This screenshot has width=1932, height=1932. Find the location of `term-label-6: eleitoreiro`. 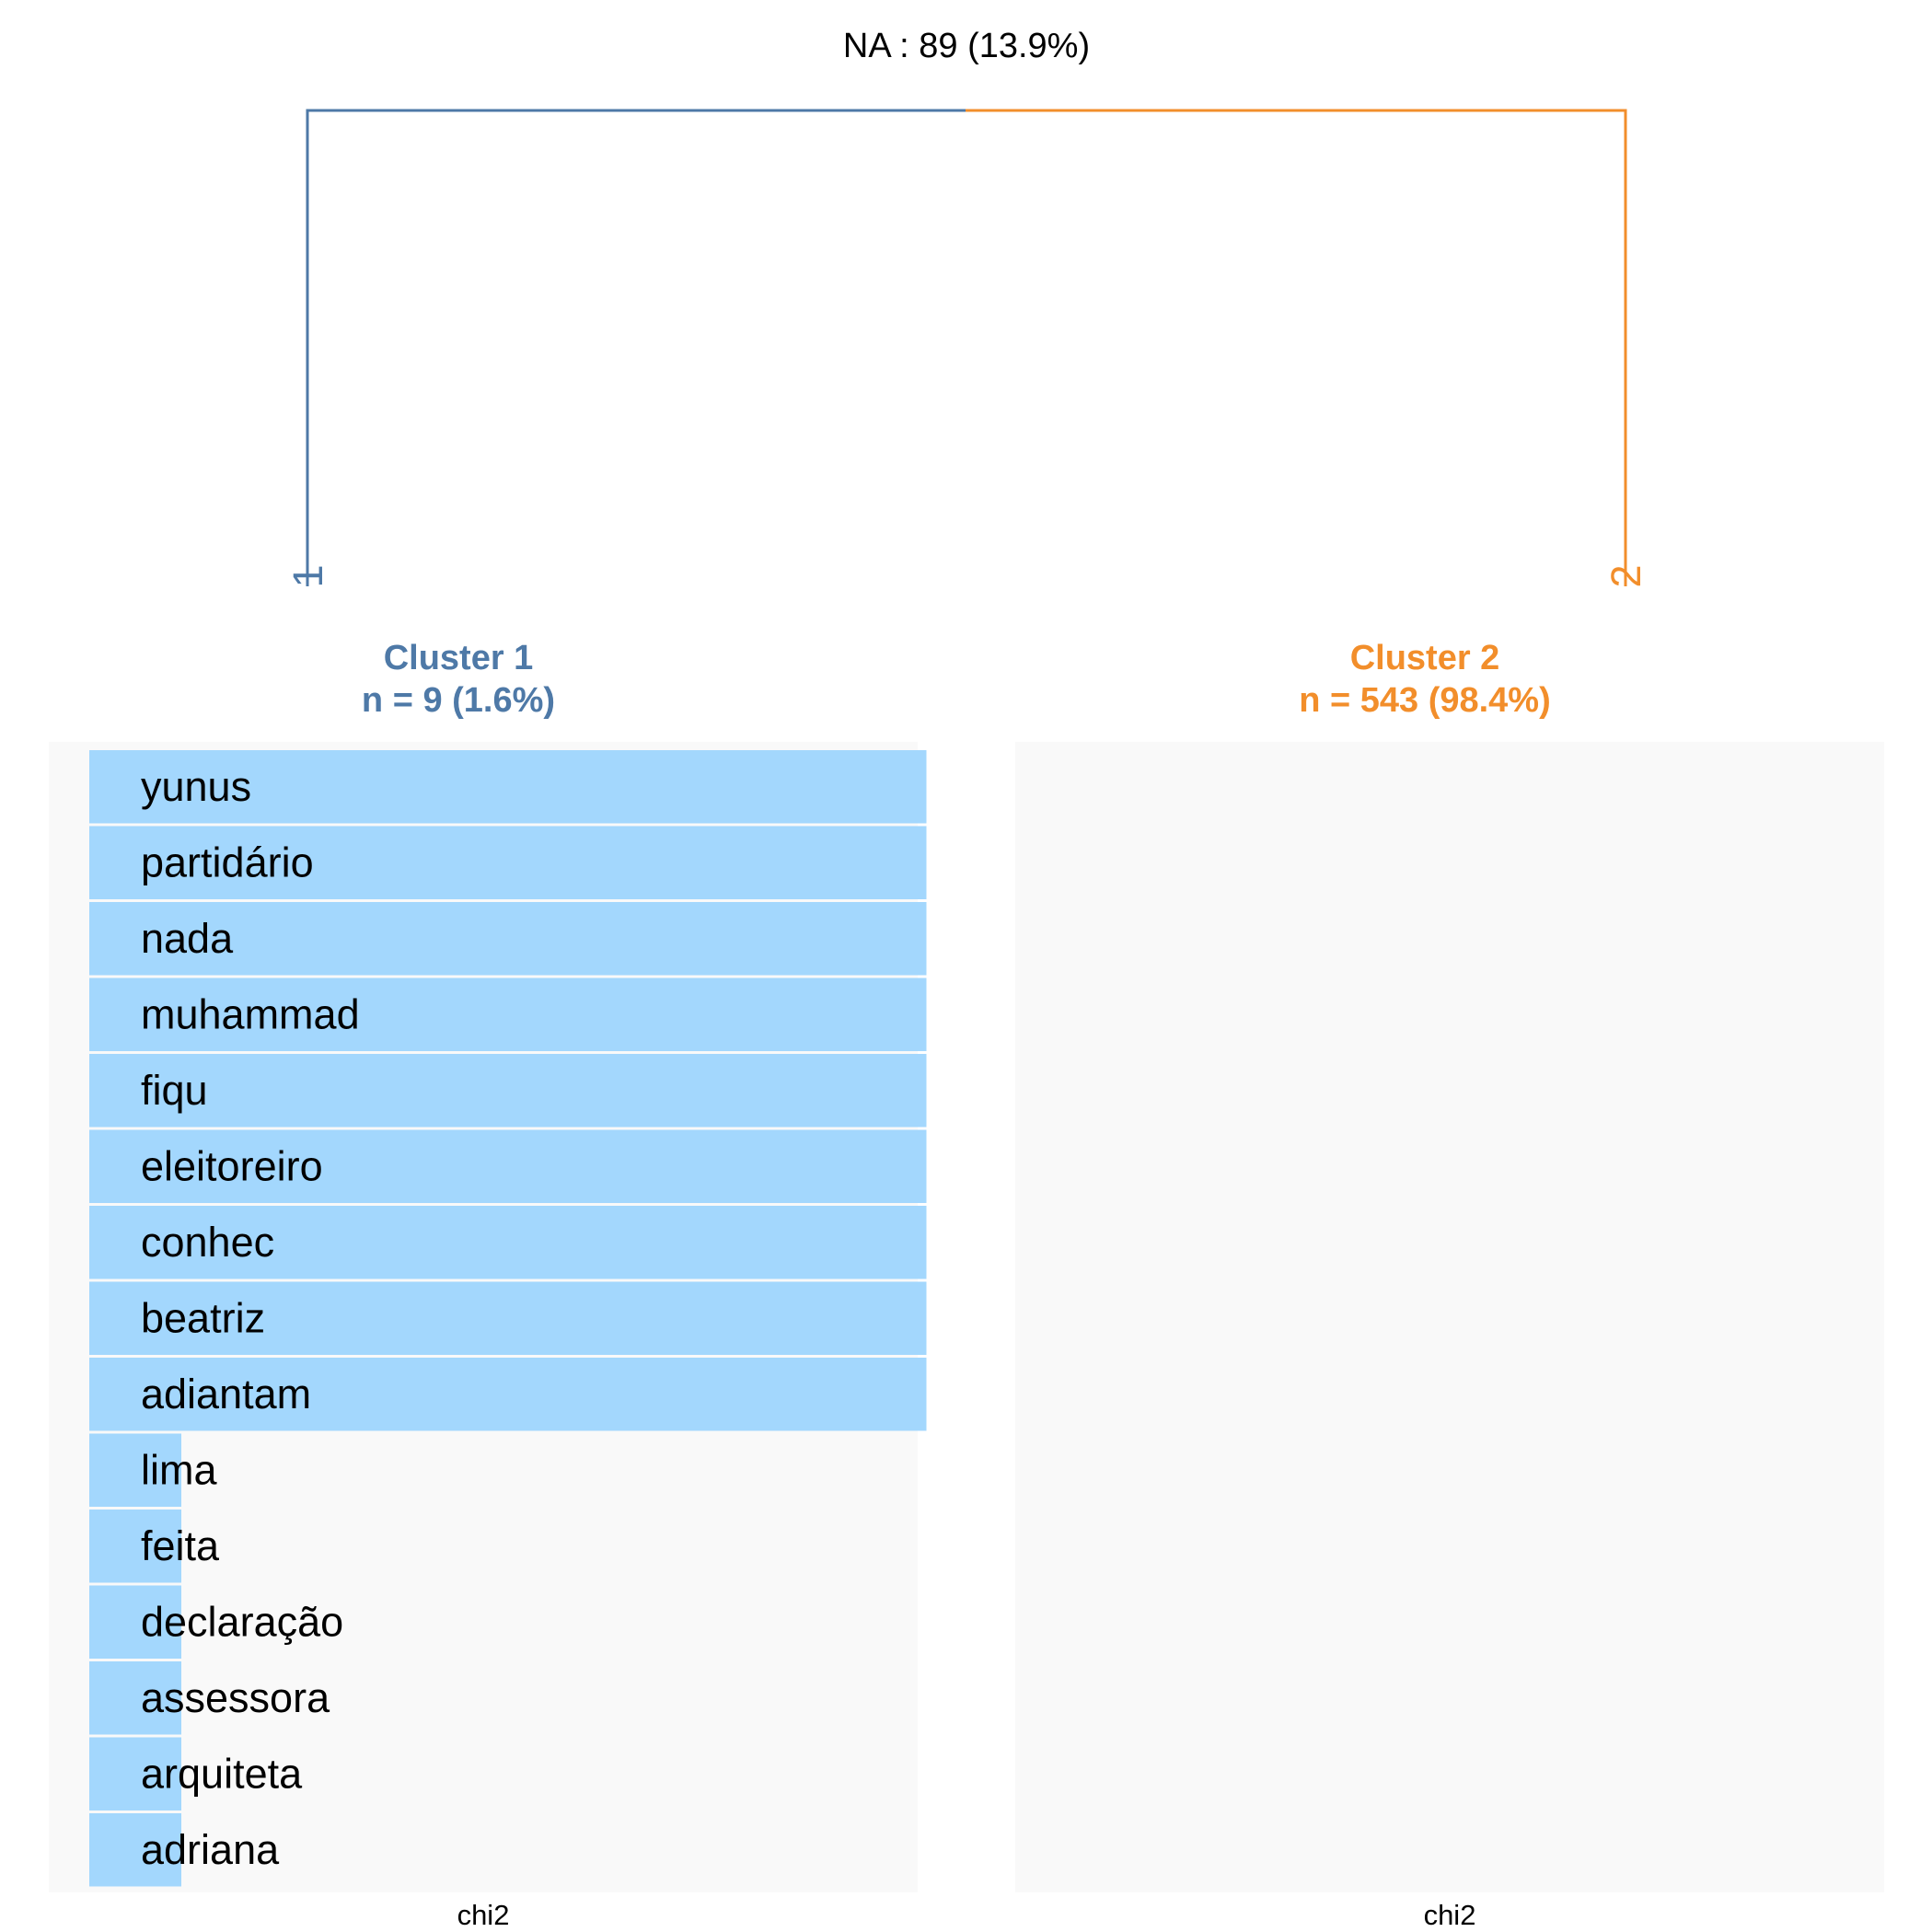

term-label-6: eleitoreiro is located at coordinates (232, 1166).